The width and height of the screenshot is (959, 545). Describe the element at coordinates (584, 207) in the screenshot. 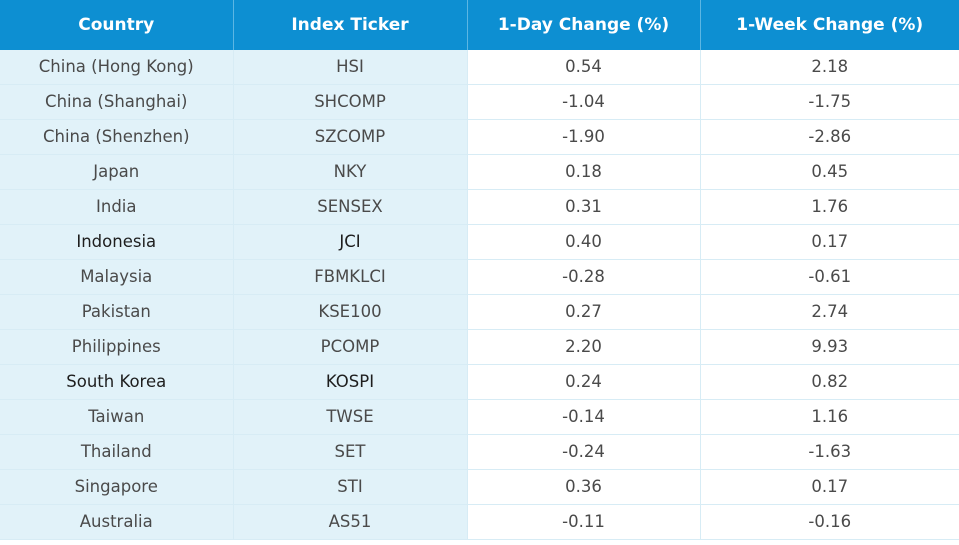

I see `1day-change-cell: 0.31` at that location.